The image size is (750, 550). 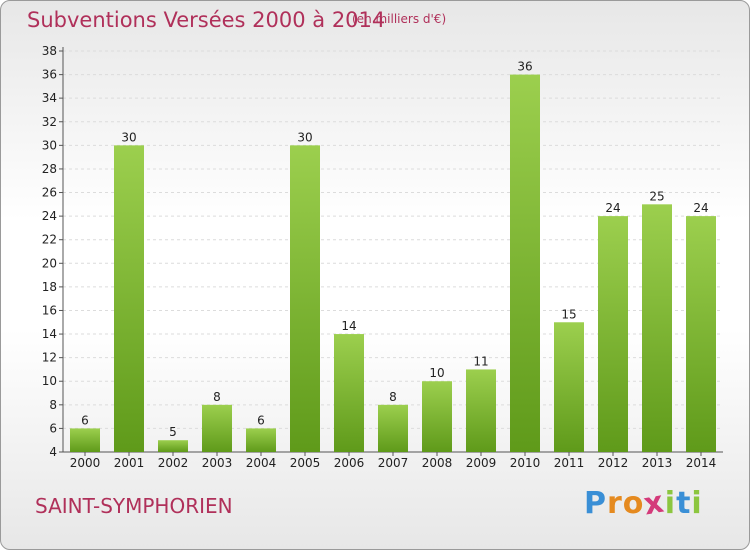 I want to click on x-tick-label-2006: 2006, so click(x=349, y=463).